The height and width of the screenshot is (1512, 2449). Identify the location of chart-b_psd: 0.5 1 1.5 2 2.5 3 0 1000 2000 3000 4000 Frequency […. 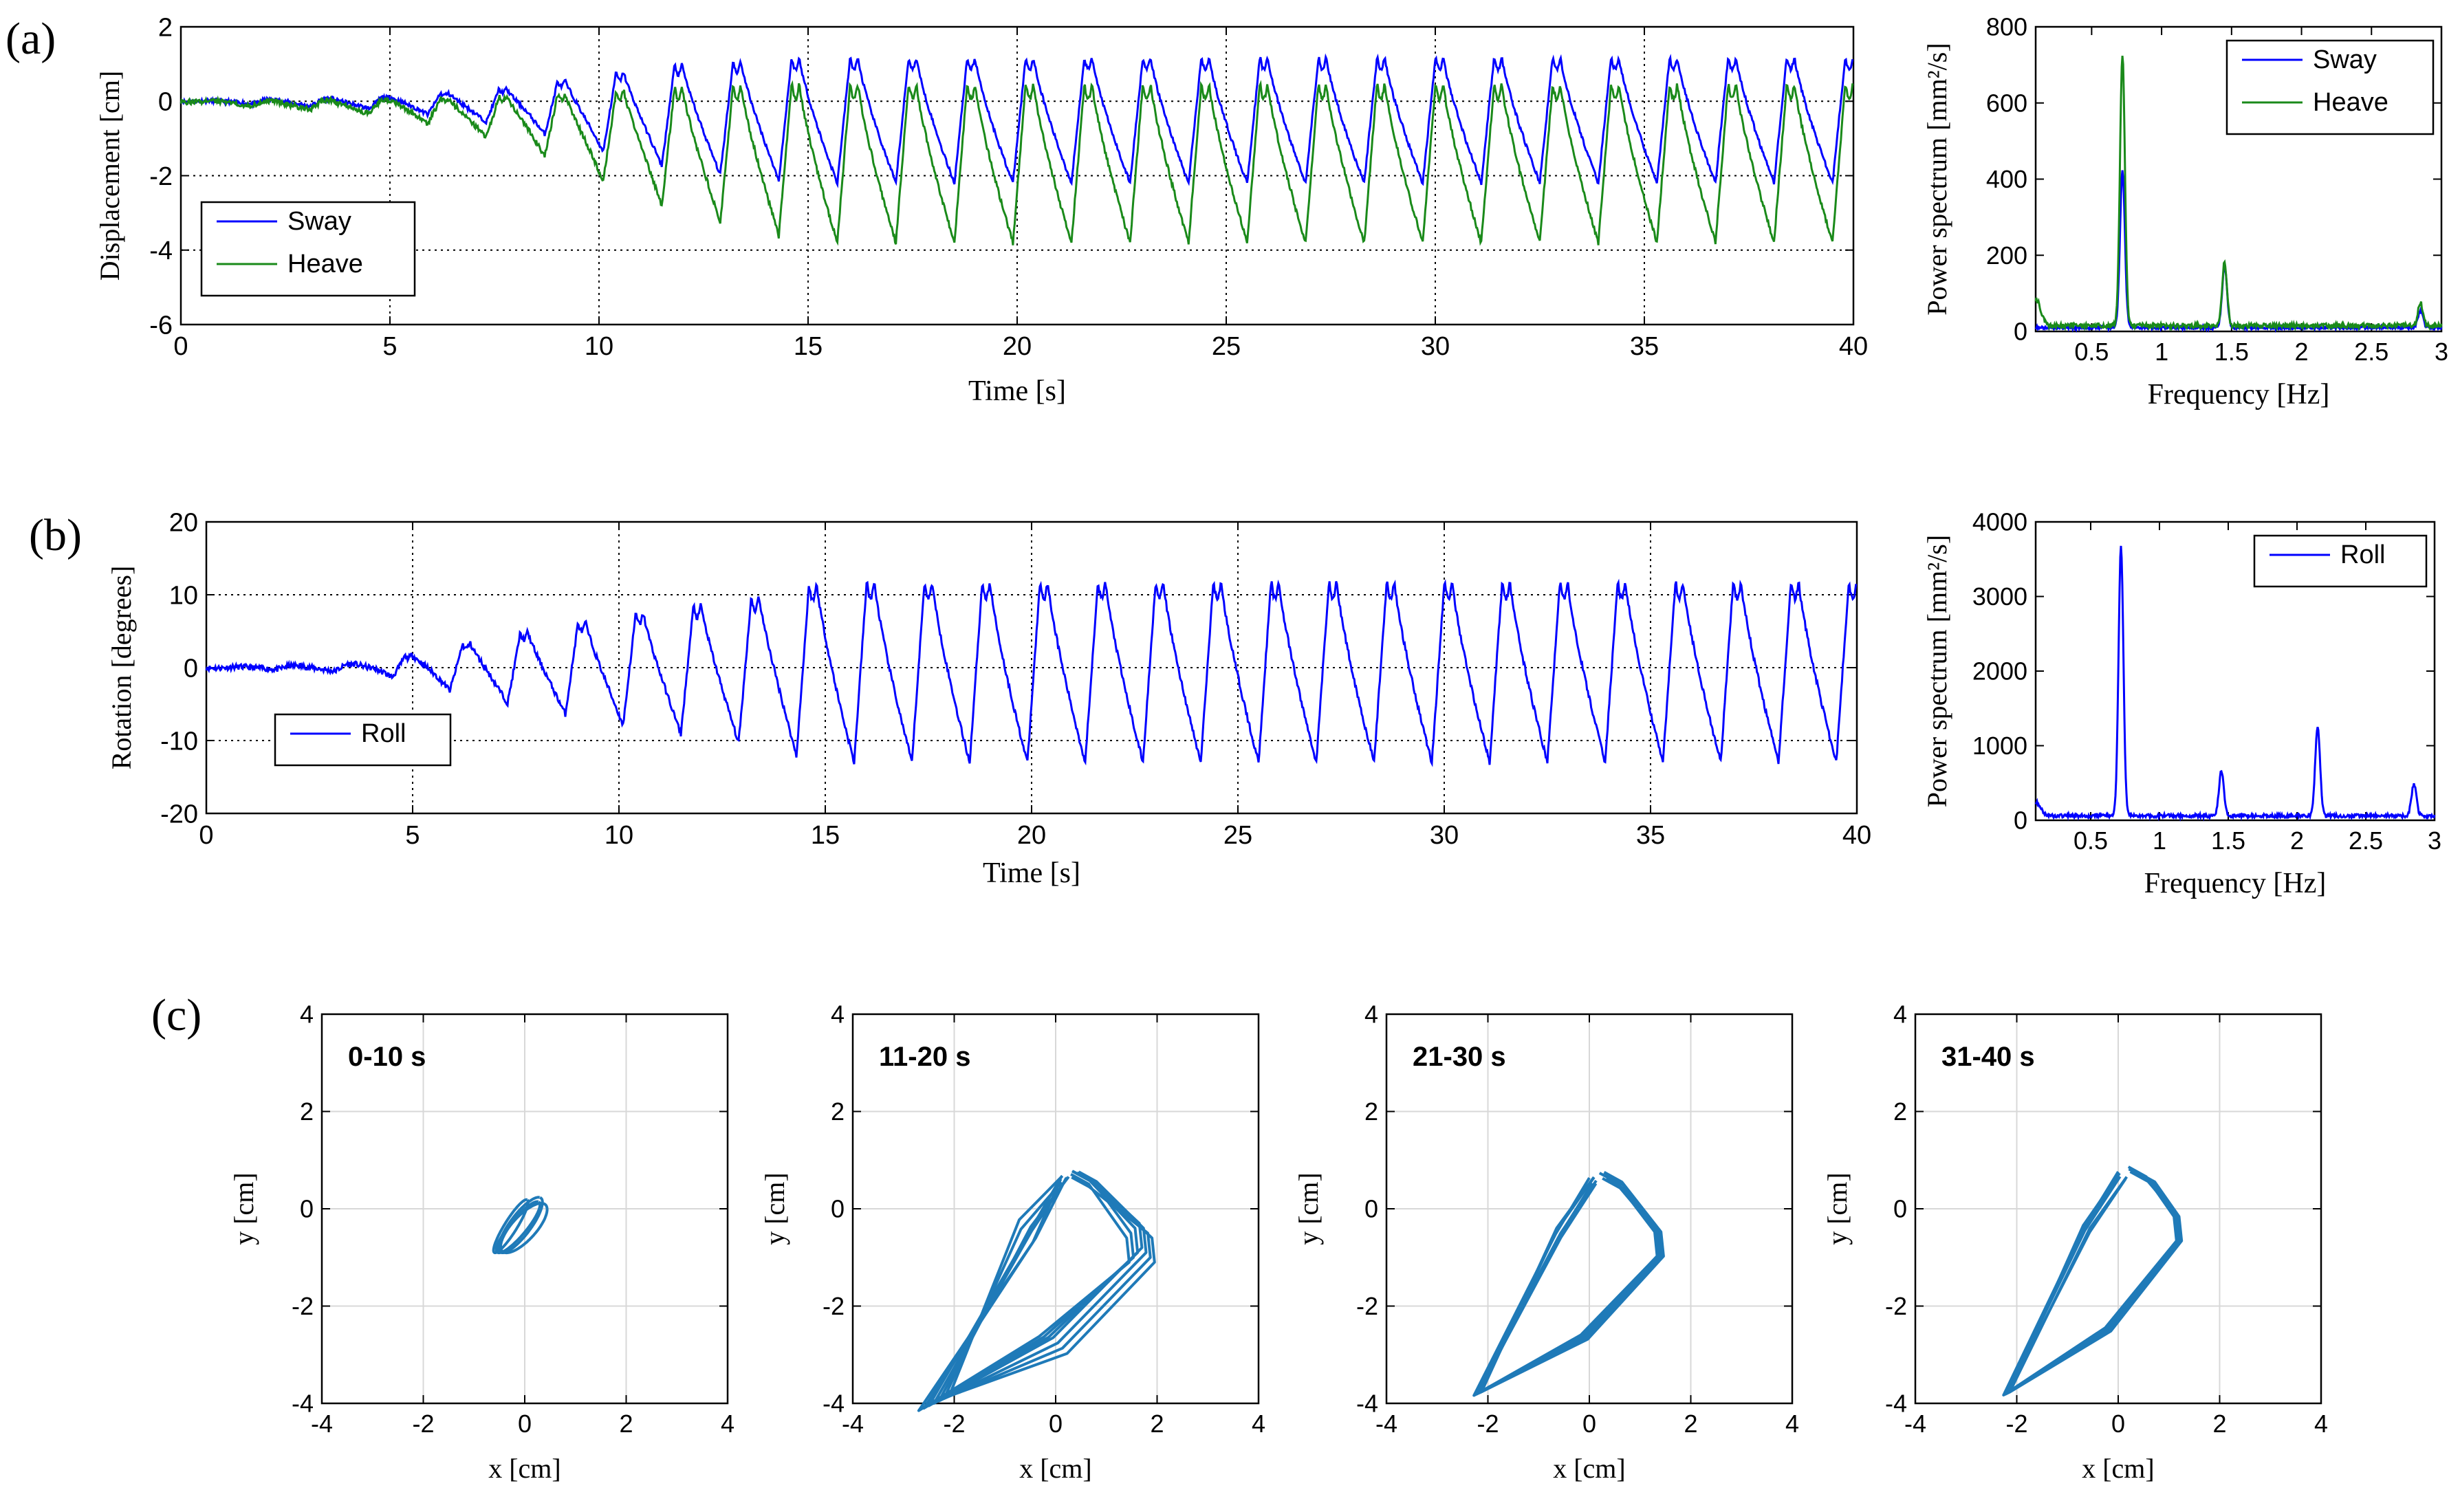
(2181, 703).